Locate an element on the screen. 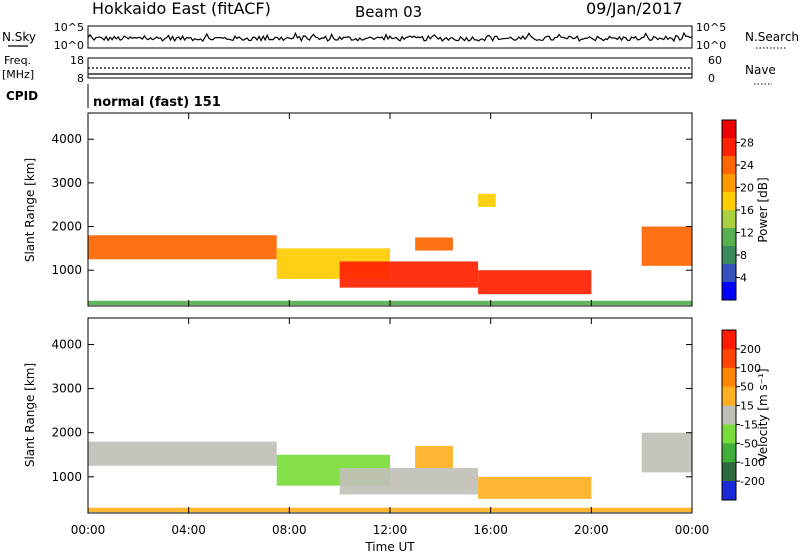 The image size is (800, 554). colorbar-tick-label: 100 is located at coordinates (750, 368).